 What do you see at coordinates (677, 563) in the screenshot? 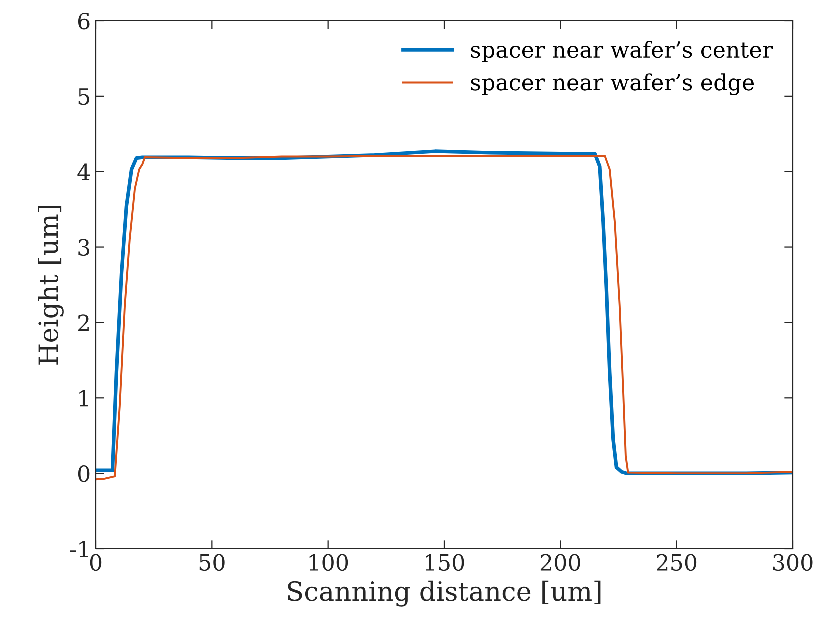
I see `x-tick-label: 250` at bounding box center [677, 563].